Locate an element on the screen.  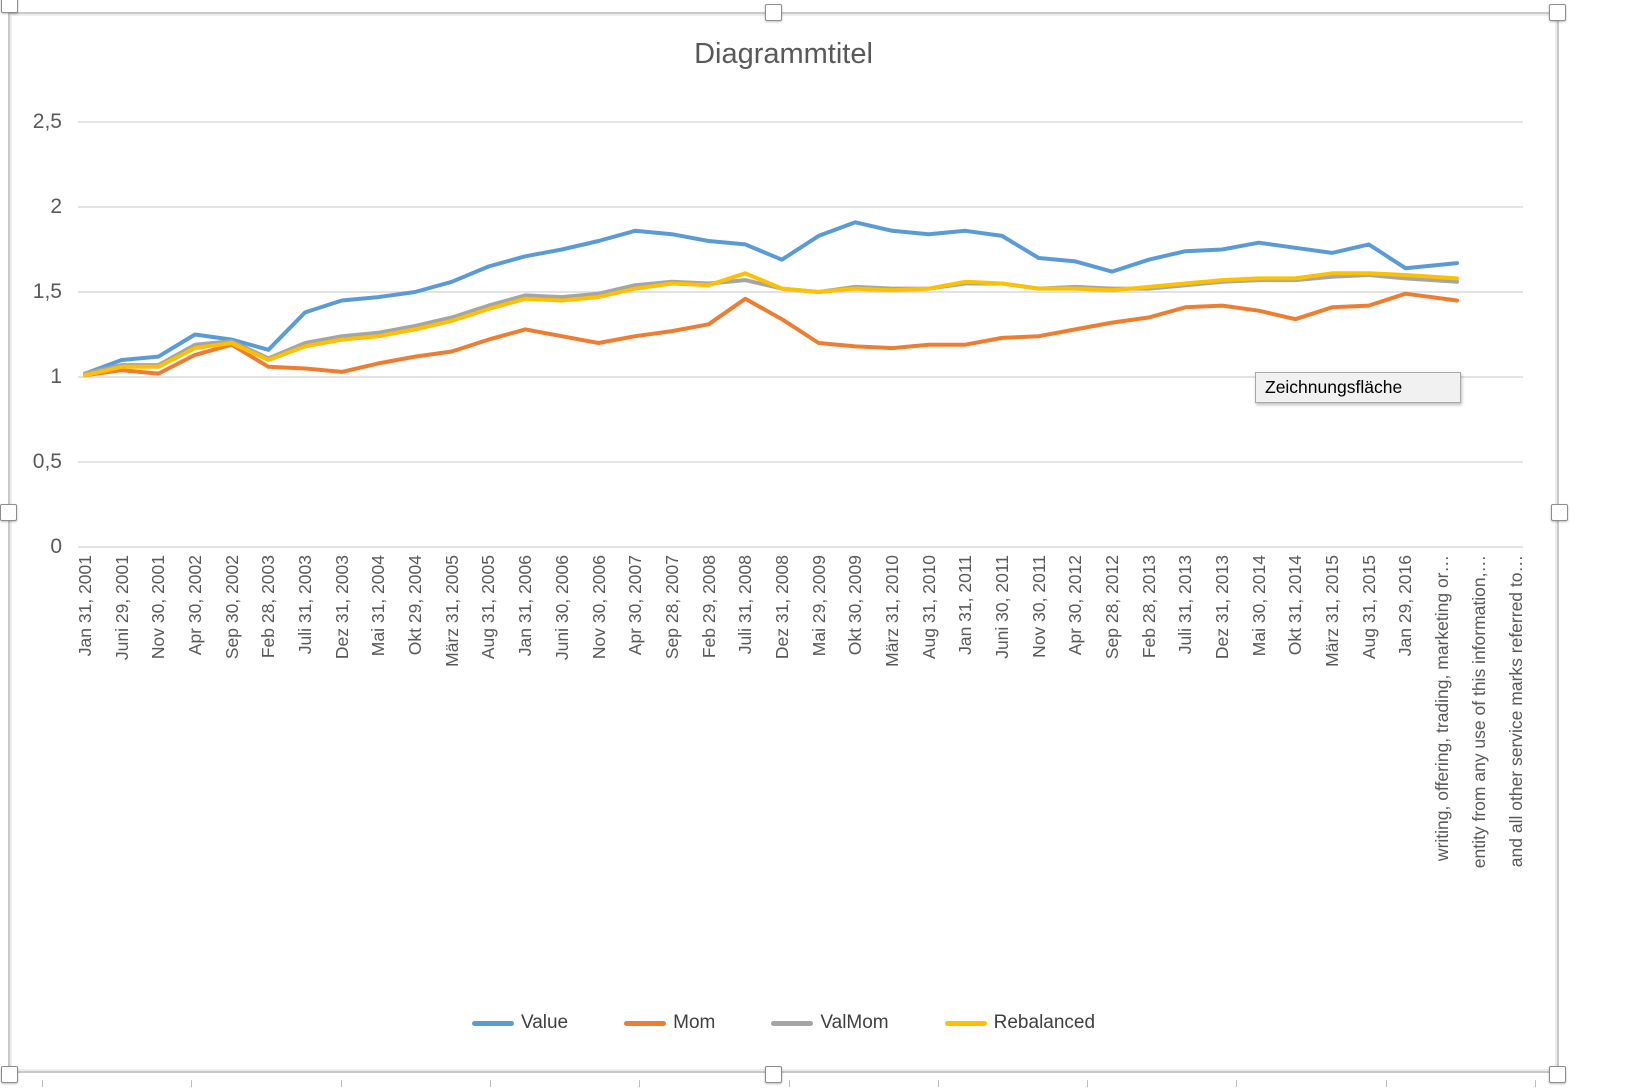
x-axis-label: Juli 31, 2003 is located at coordinates (305, 605).